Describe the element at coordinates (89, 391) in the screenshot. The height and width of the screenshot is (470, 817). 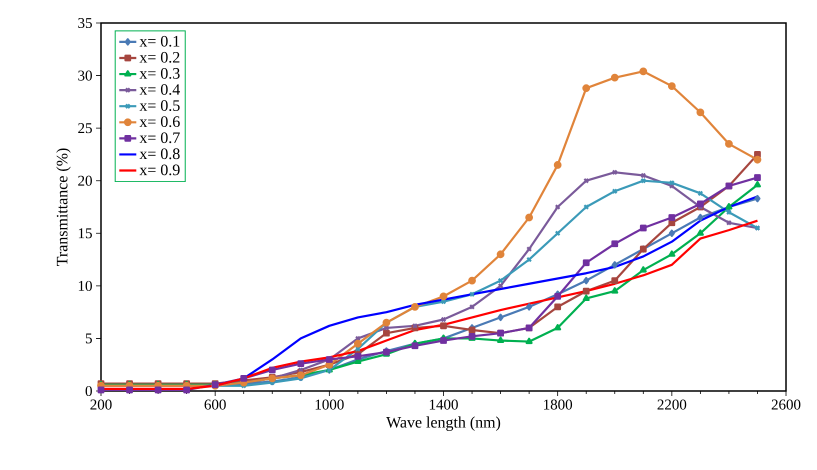
I see `y-tick-label: 0` at that location.